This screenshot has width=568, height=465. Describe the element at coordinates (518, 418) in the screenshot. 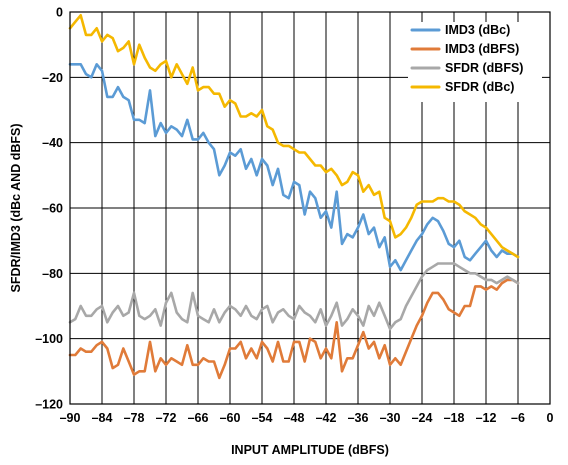

I see `x-tick-label: –6` at that location.